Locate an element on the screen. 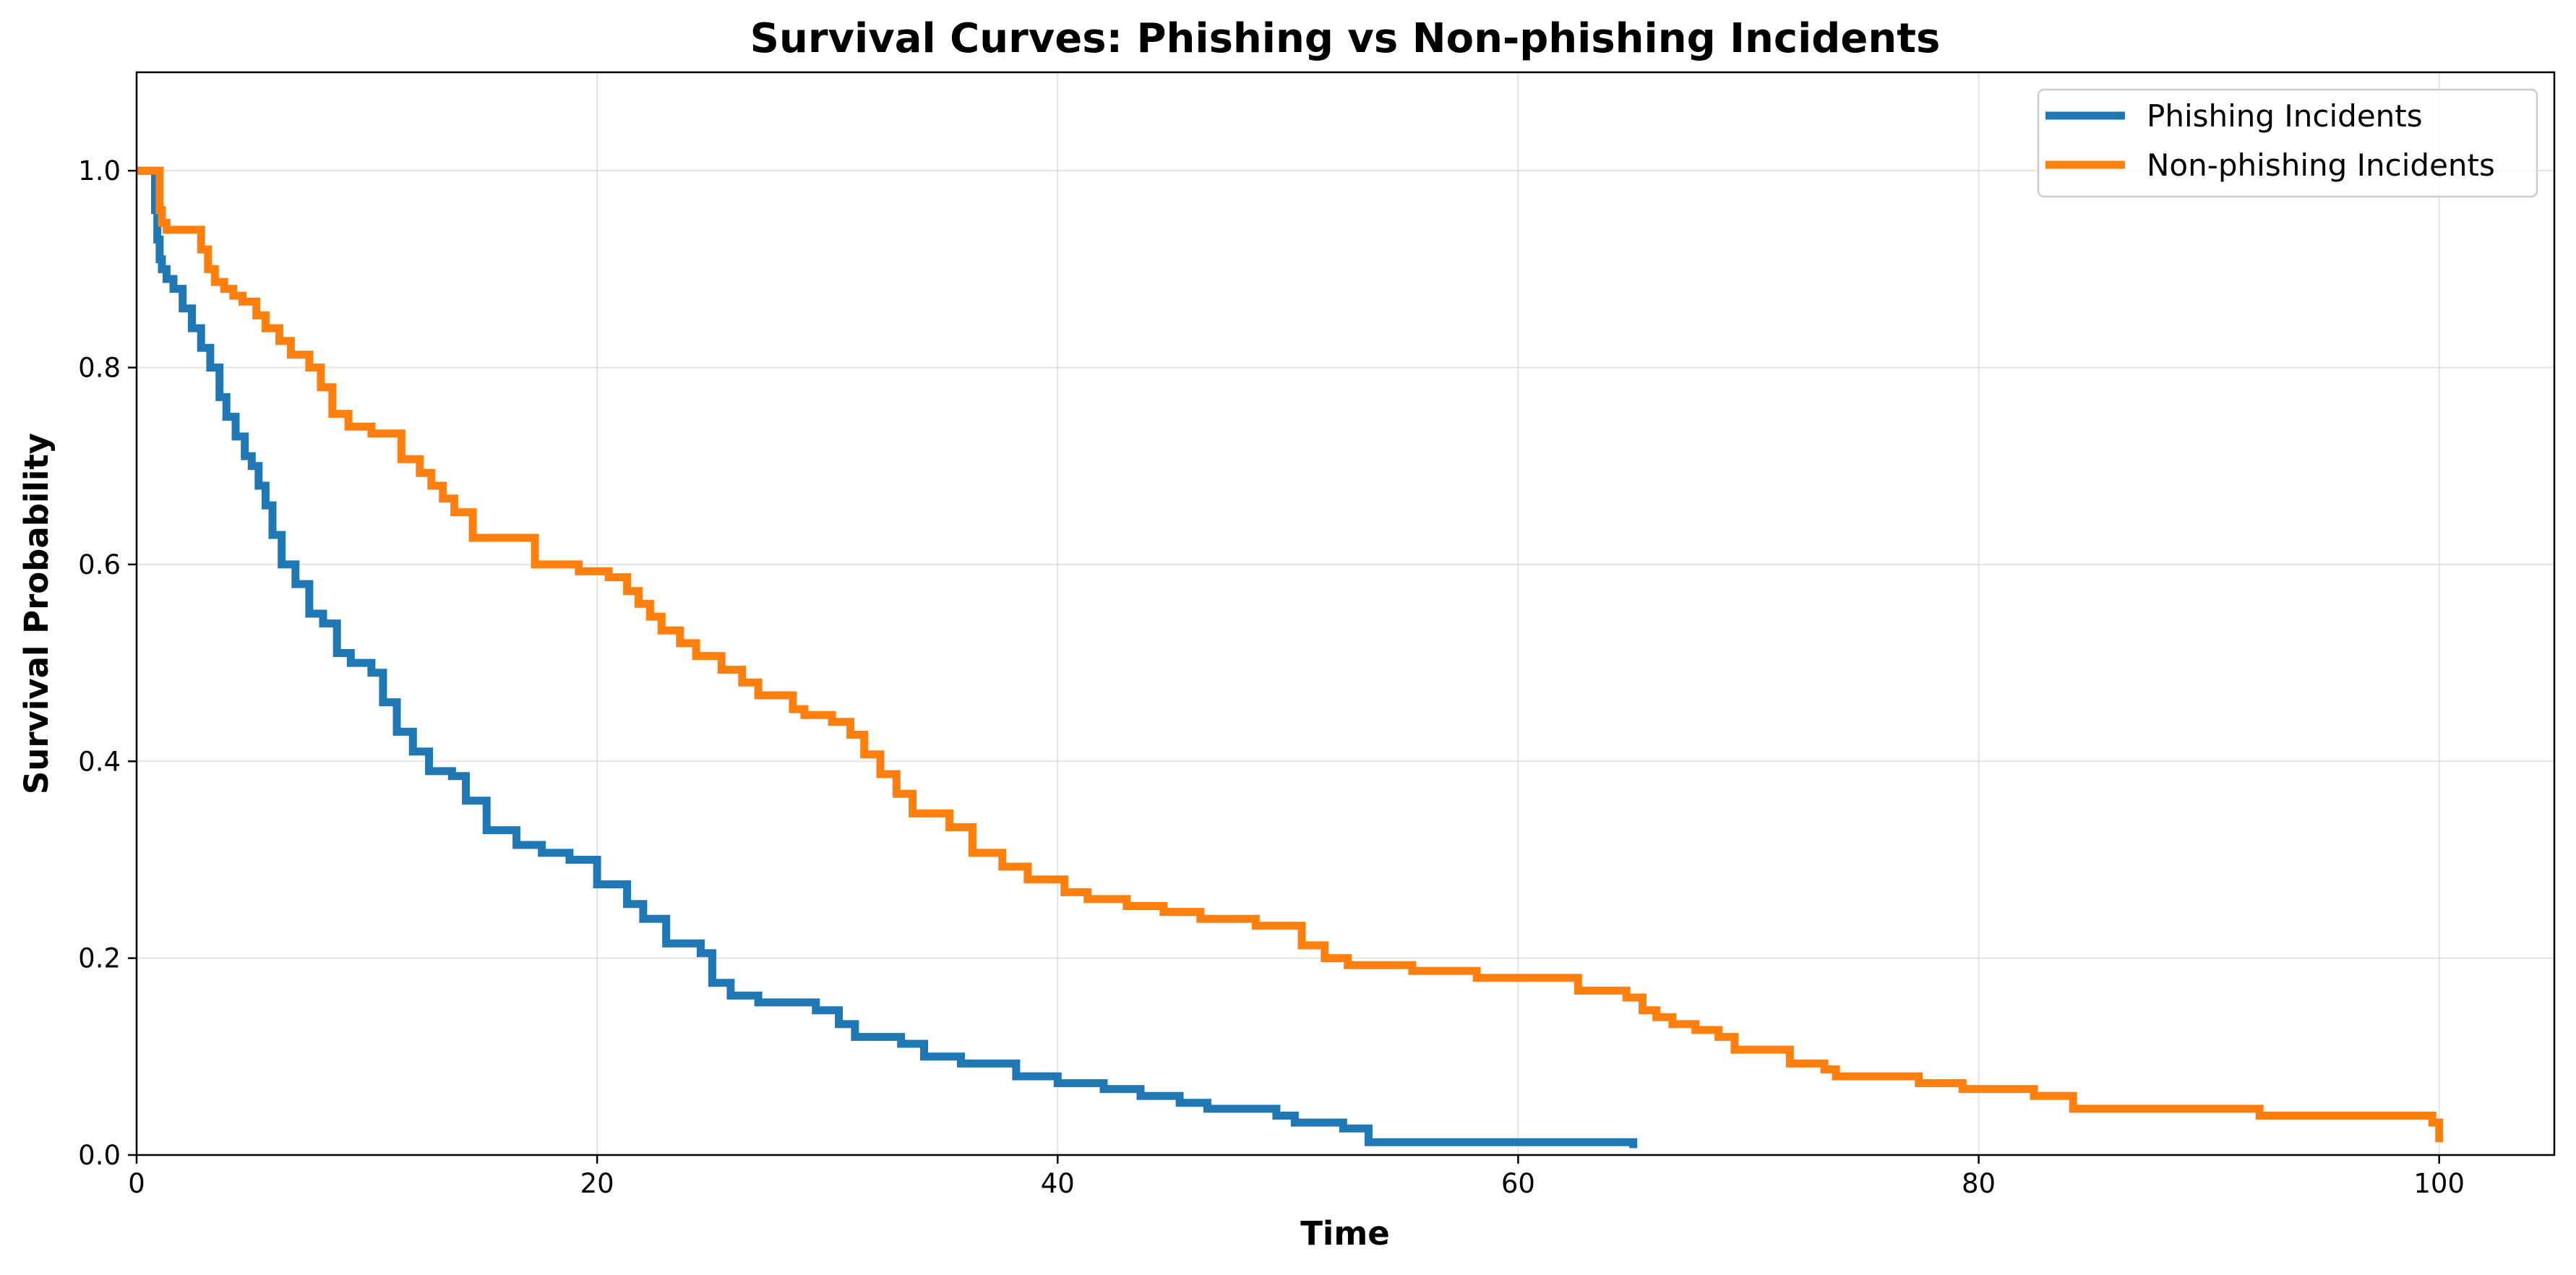 The height and width of the screenshot is (1275, 2576). y-axis-label: Survival Probability is located at coordinates (37, 613).